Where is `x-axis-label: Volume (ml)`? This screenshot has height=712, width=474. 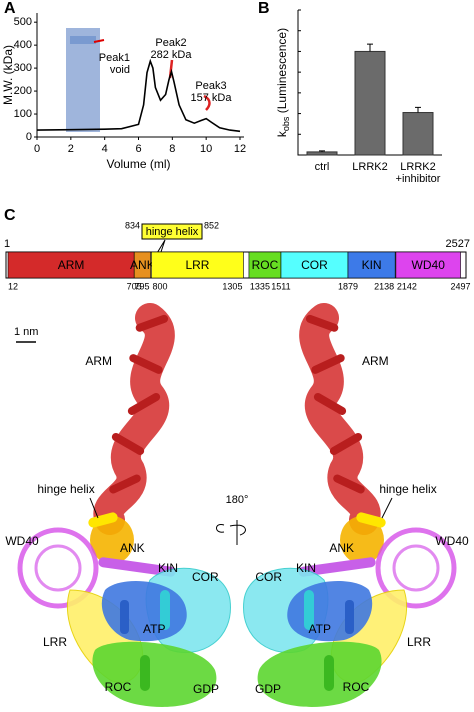 x-axis-label: Volume (ml) is located at coordinates (138, 164).